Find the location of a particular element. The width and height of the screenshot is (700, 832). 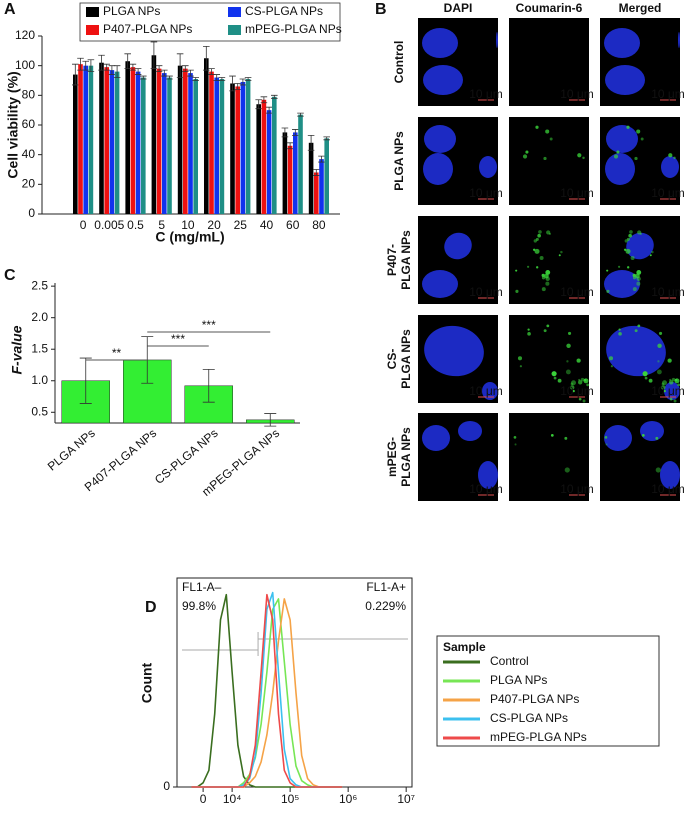

x-tick-label: 0 is located at coordinates (83, 225).